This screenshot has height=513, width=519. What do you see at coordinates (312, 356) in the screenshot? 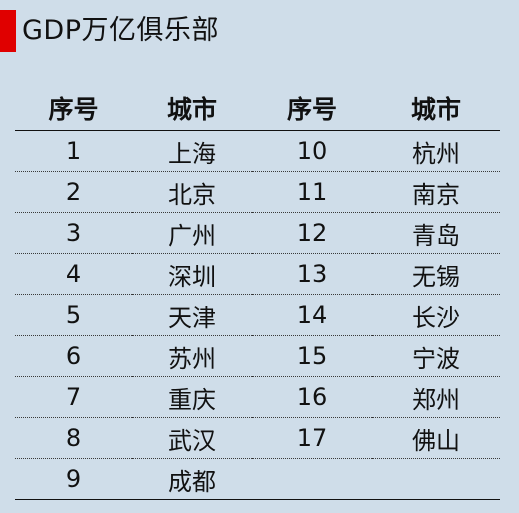
I see `cell-rank-right: 15` at bounding box center [312, 356].